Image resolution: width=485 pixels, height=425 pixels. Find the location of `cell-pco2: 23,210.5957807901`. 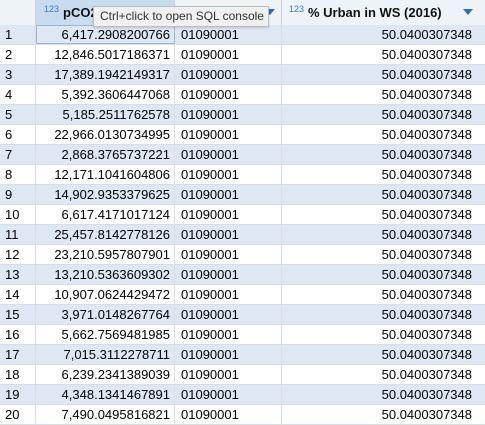

cell-pco2: 23,210.5957807901 is located at coordinates (105, 254).